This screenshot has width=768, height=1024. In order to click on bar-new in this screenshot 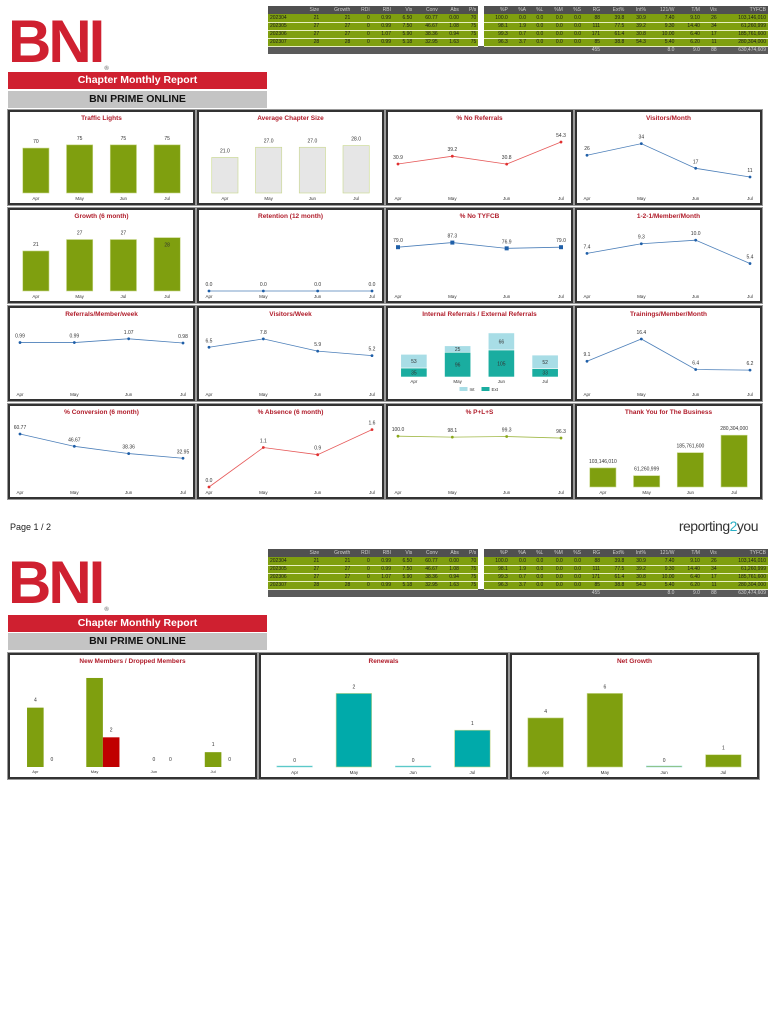, I will do `click(35, 737)`.